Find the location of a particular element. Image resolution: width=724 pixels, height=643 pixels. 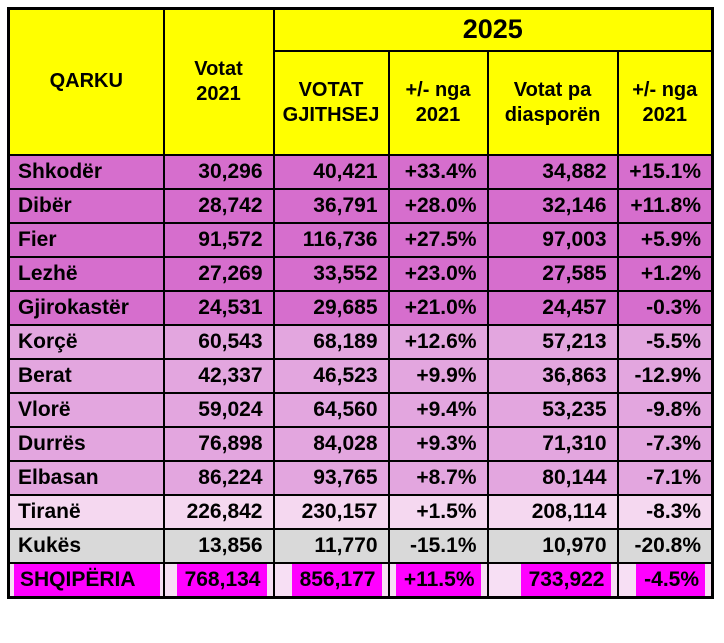

cell-region-name: Lezhë is located at coordinates (86, 273).